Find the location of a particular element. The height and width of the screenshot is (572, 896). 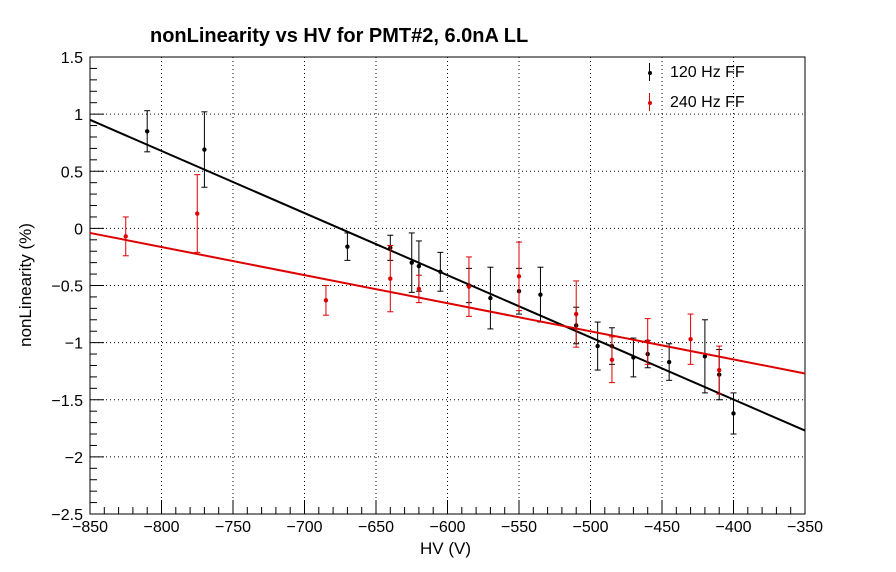

x-tick-label: −800 is located at coordinates (161, 527).